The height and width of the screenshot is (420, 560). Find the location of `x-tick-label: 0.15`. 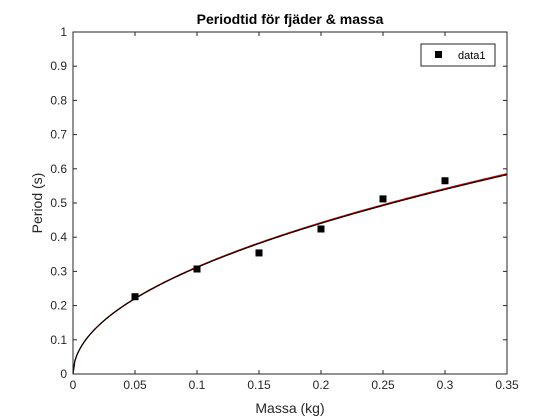

x-tick-label: 0.15 is located at coordinates (259, 385).